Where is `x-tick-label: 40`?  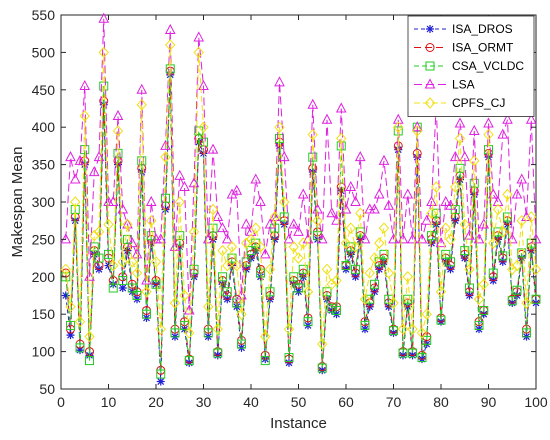
x-tick-label: 40 is located at coordinates (251, 402).